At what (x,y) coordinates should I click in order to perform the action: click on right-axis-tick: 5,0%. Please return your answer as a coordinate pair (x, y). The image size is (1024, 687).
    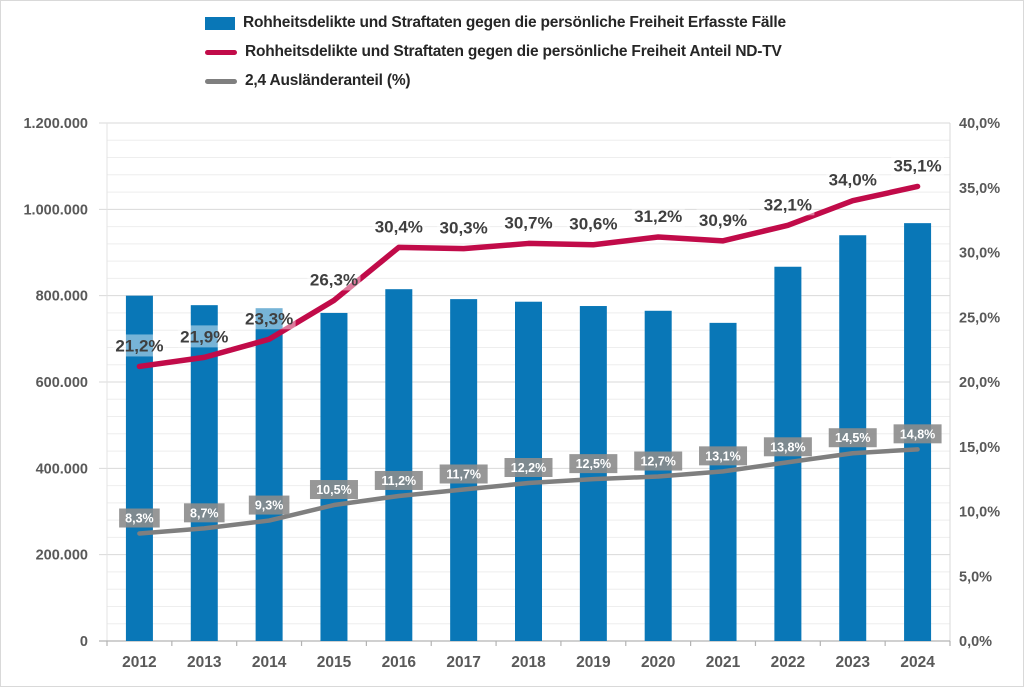
    Looking at the image, I should click on (975, 577).